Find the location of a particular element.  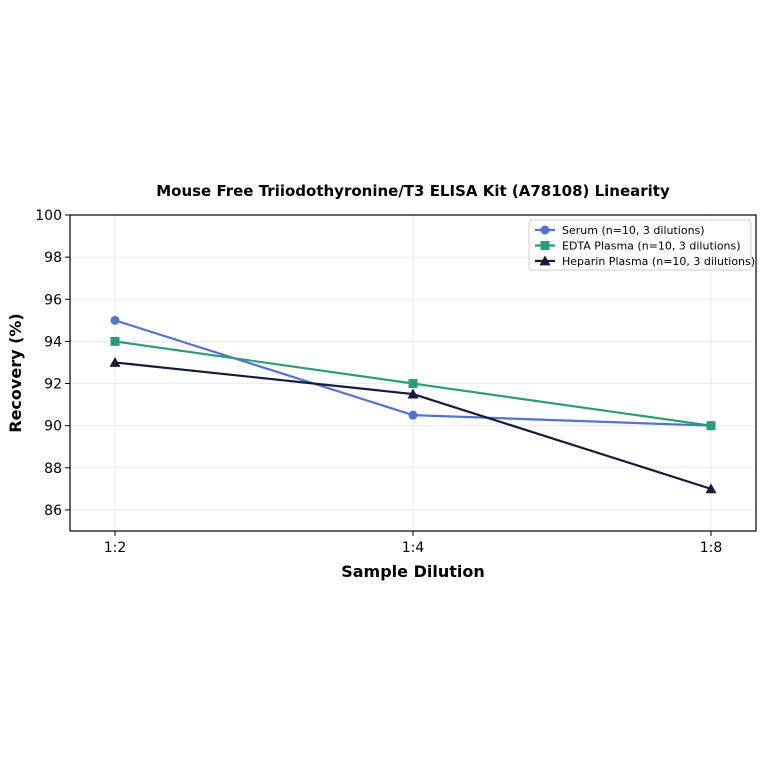

x-tick-label: 1:4 is located at coordinates (413, 548).